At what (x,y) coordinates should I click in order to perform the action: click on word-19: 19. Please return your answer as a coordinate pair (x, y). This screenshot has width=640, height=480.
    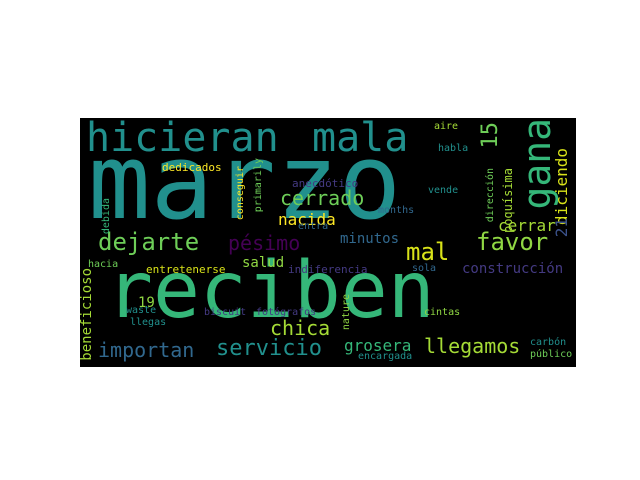
    Looking at the image, I should click on (146, 303).